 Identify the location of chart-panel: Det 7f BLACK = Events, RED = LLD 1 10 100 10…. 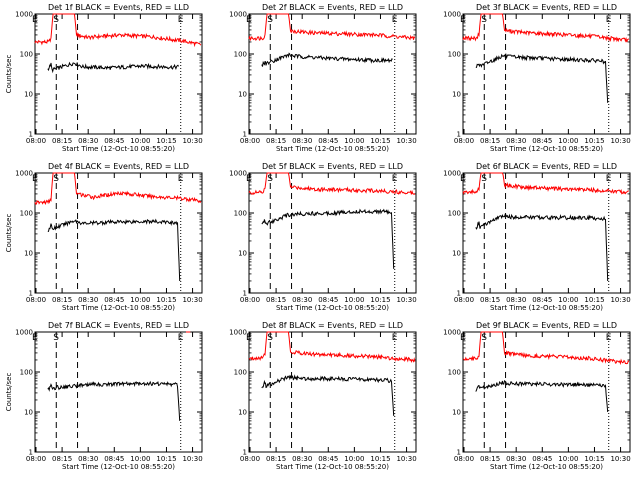
(104, 396).